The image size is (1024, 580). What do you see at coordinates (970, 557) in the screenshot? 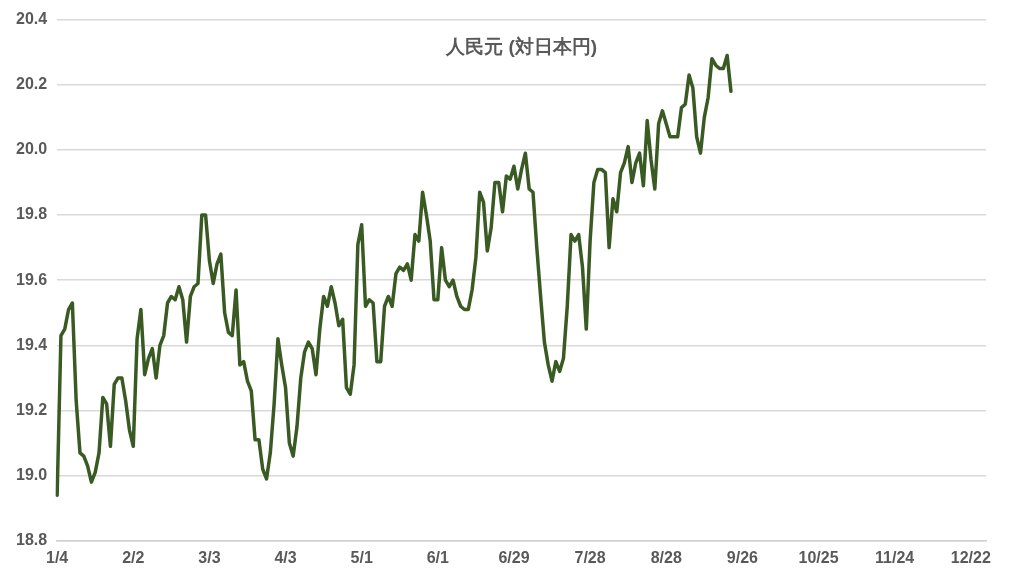
I see `x-tick-label: 12/22` at bounding box center [970, 557].